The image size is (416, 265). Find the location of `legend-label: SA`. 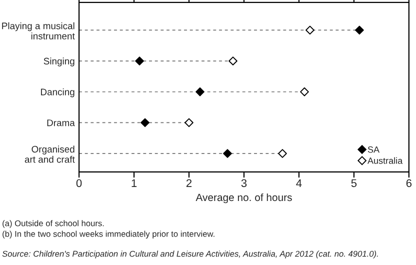

legend-label: SA is located at coordinates (374, 149).